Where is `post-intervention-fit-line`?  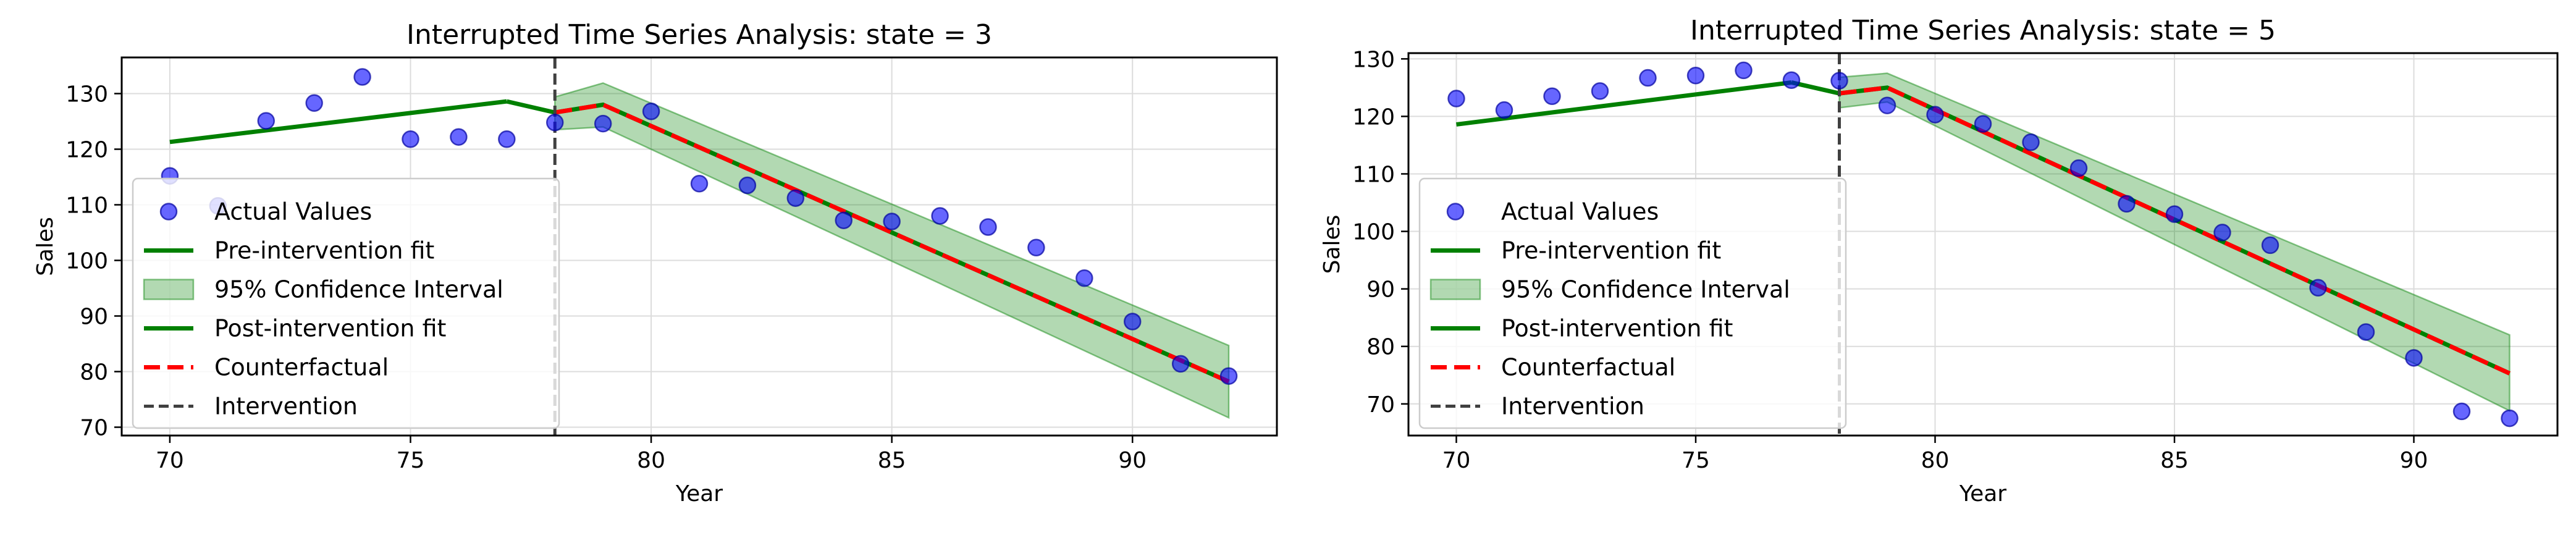
post-intervention-fit-line is located at coordinates (868, 242).